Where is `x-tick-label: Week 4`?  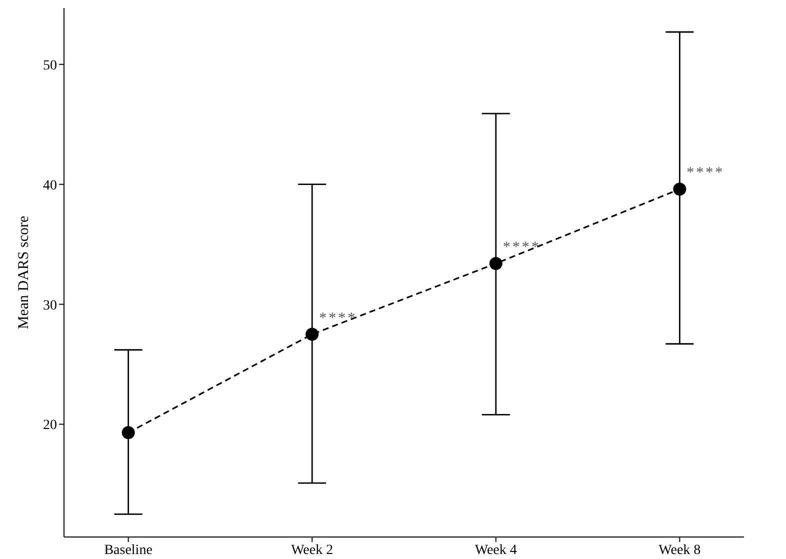
x-tick-label: Week 4 is located at coordinates (495, 550).